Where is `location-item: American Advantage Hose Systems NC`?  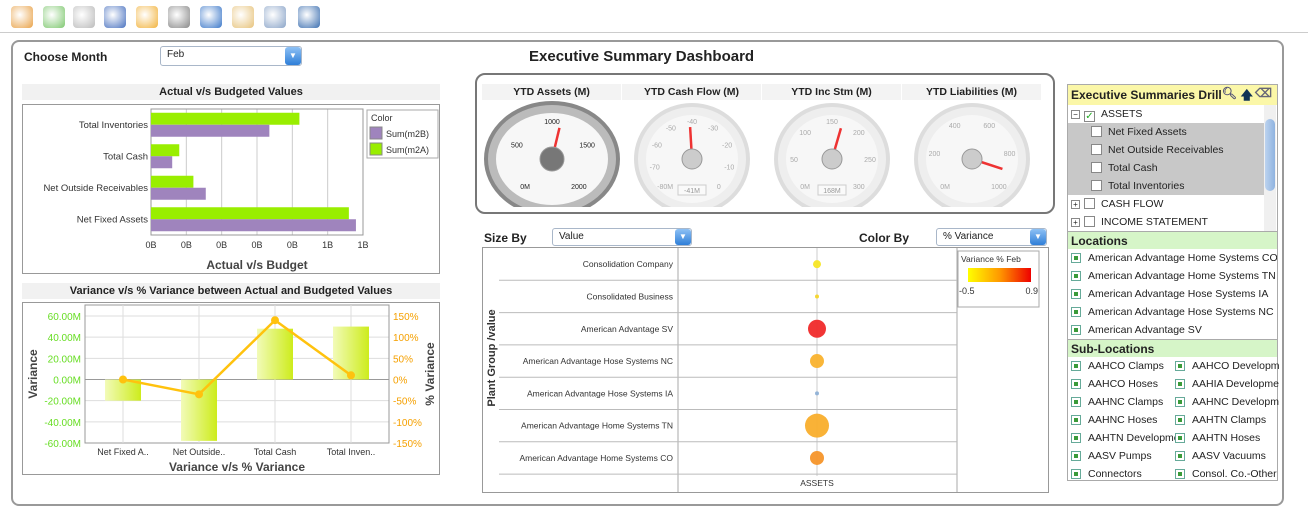 location-item: American Advantage Hose Systems NC is located at coordinates (1174, 312).